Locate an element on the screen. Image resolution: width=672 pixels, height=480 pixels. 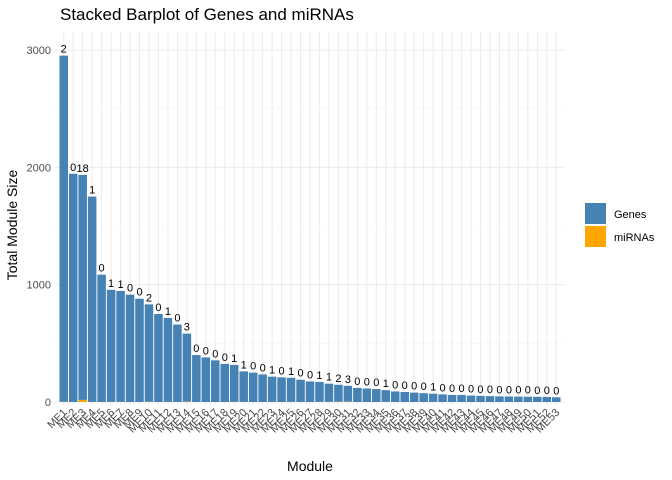
bar-mirnas-ME3 is located at coordinates (82, 400).